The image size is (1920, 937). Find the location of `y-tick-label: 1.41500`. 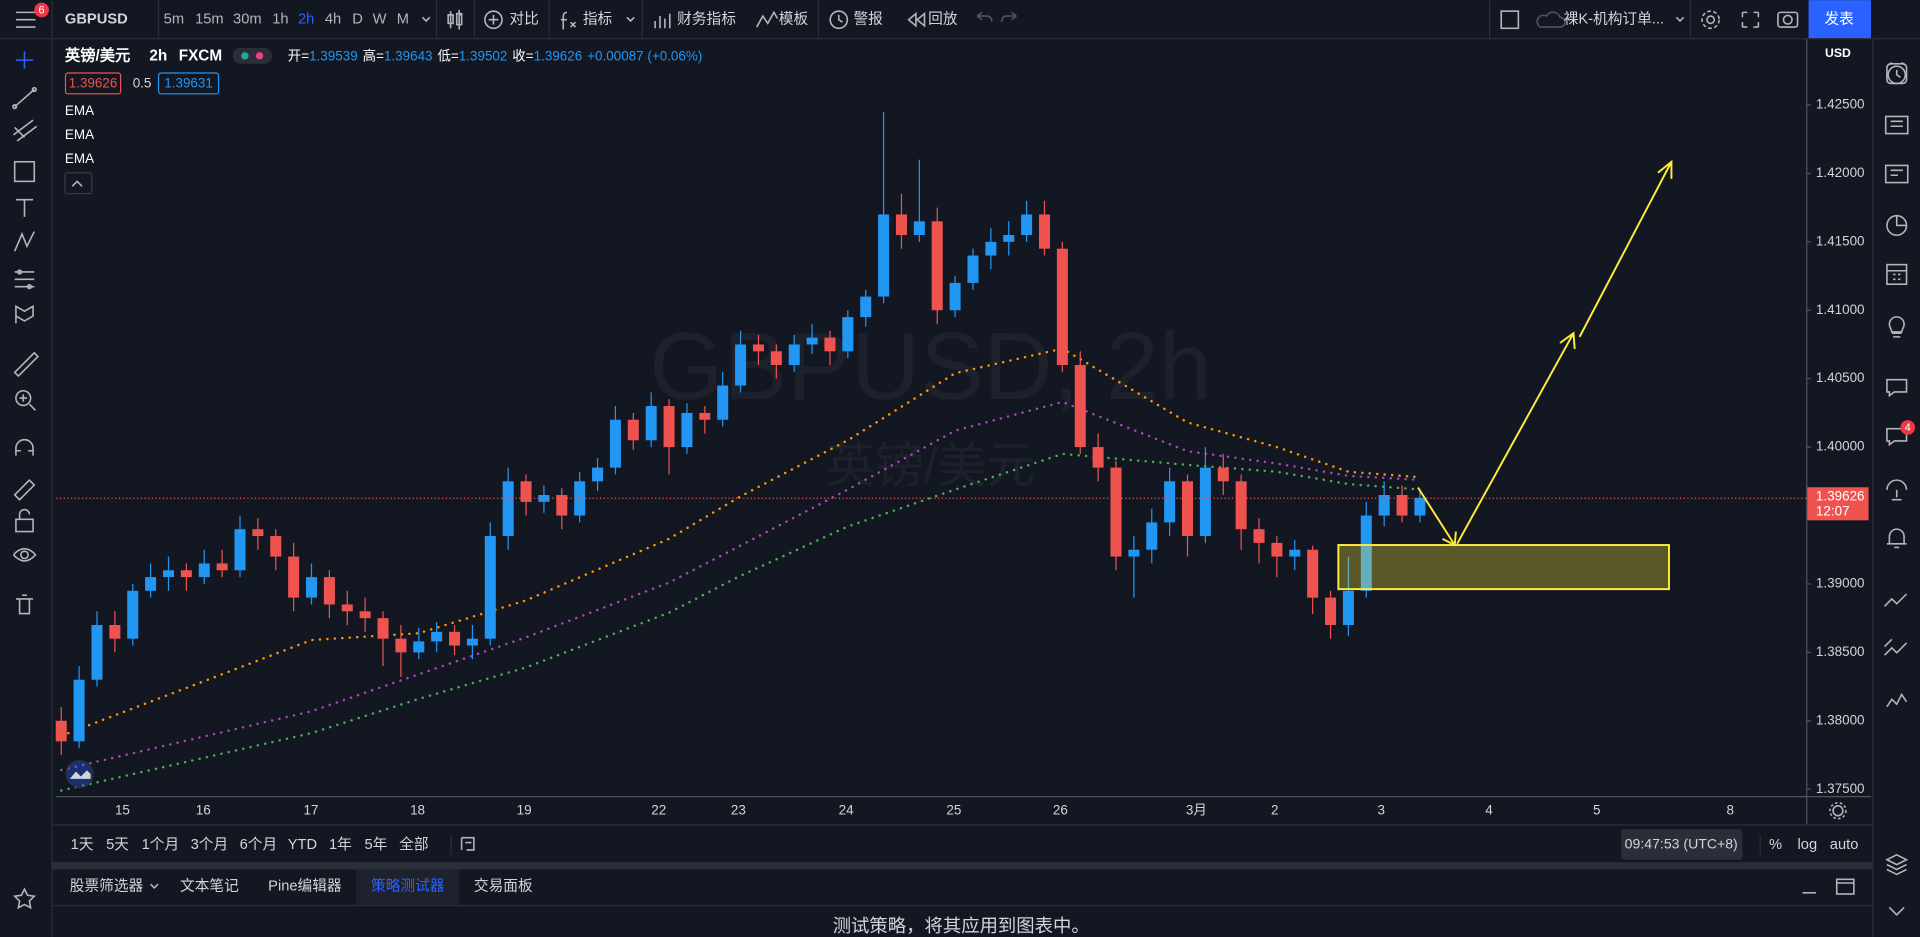

y-tick-label: 1.41500 is located at coordinates (1840, 240).